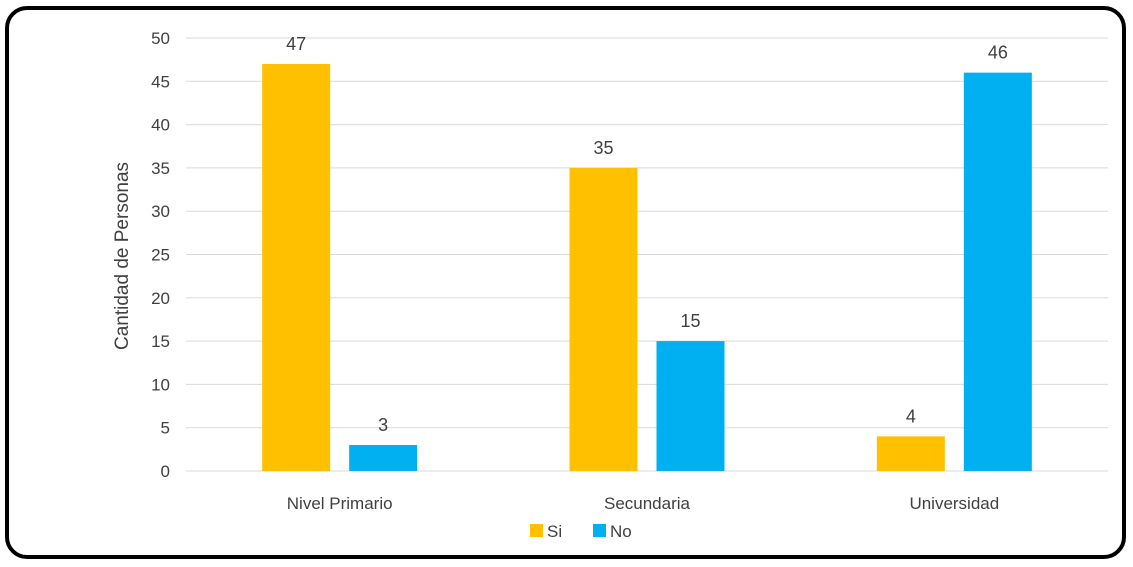 The width and height of the screenshot is (1133, 567). Describe the element at coordinates (160, 298) in the screenshot. I see `y-tick-label: 20` at that location.